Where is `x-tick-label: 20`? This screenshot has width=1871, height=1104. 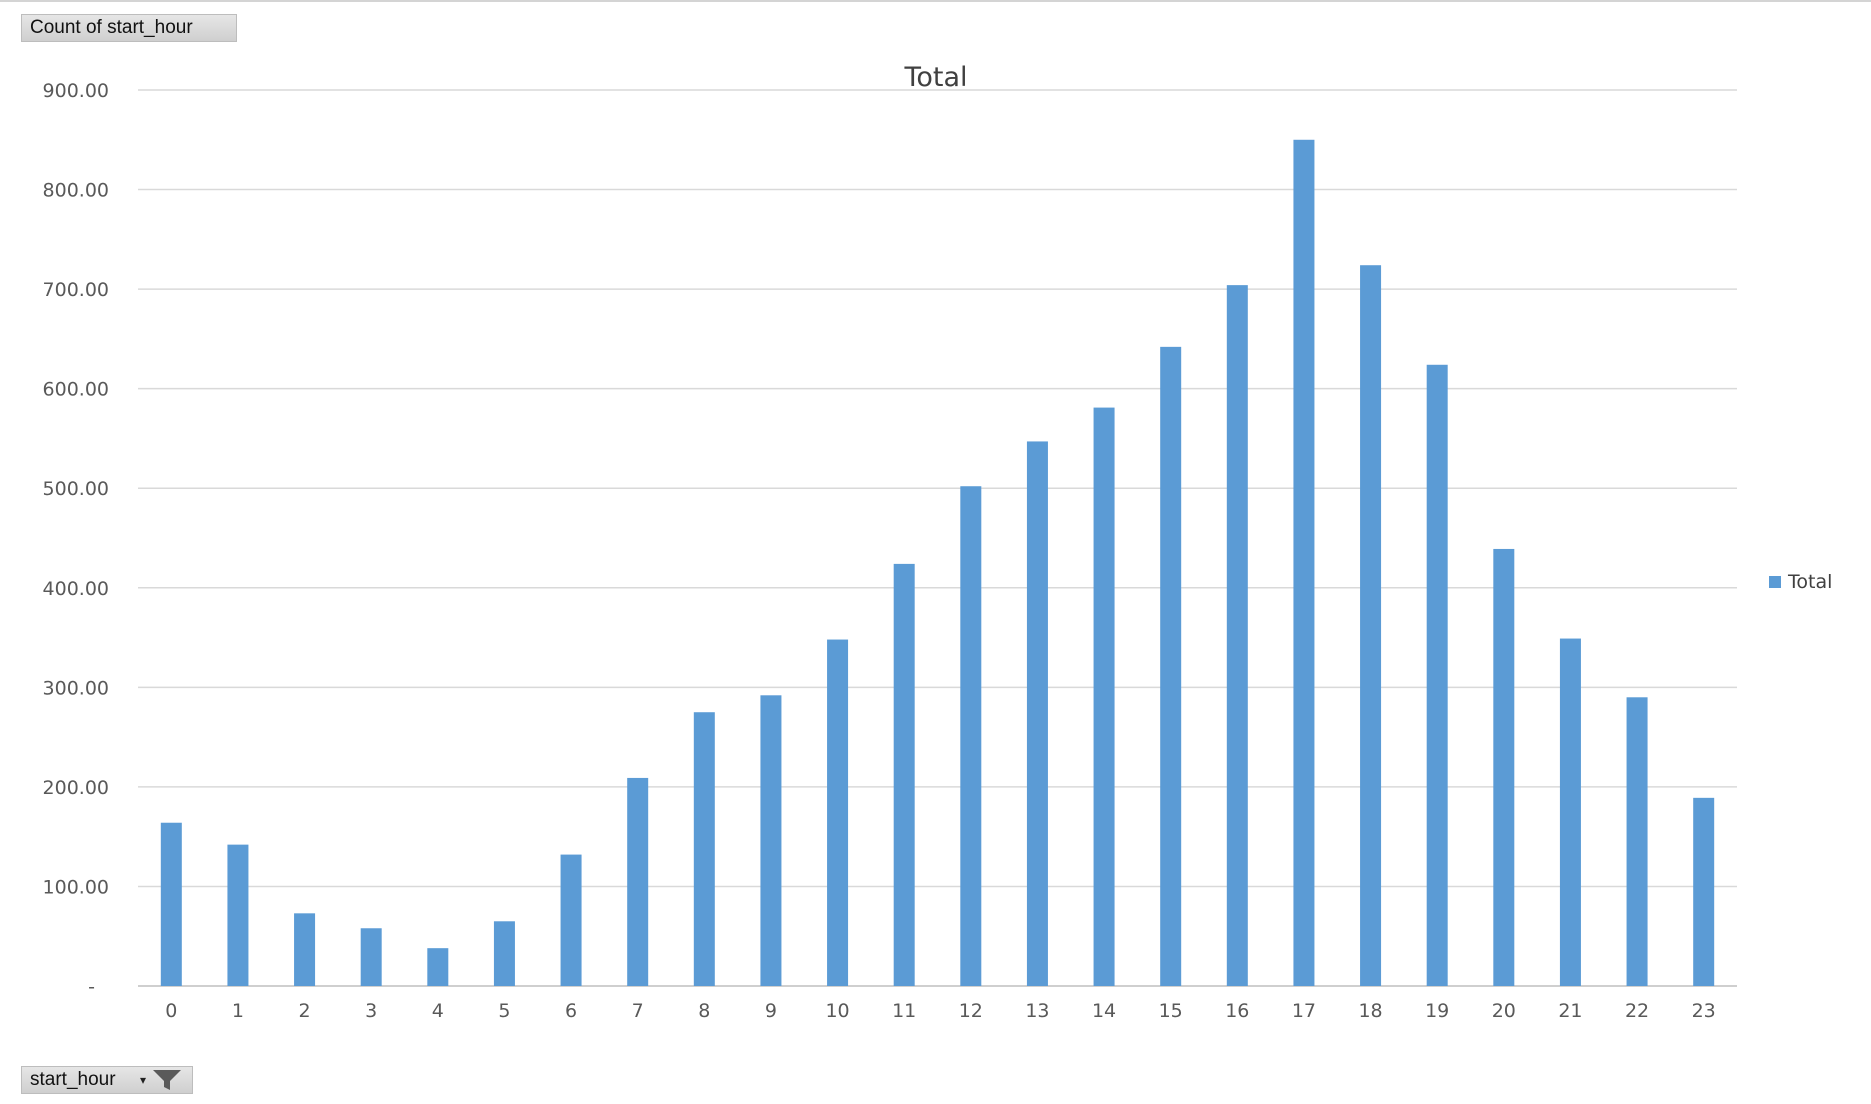
x-tick-label: 20 is located at coordinates (1504, 1011).